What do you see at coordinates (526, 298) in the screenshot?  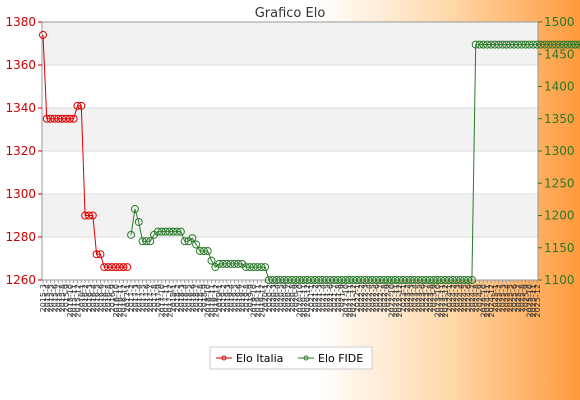 I see `x-tick-label: 2025-9` at bounding box center [526, 298].